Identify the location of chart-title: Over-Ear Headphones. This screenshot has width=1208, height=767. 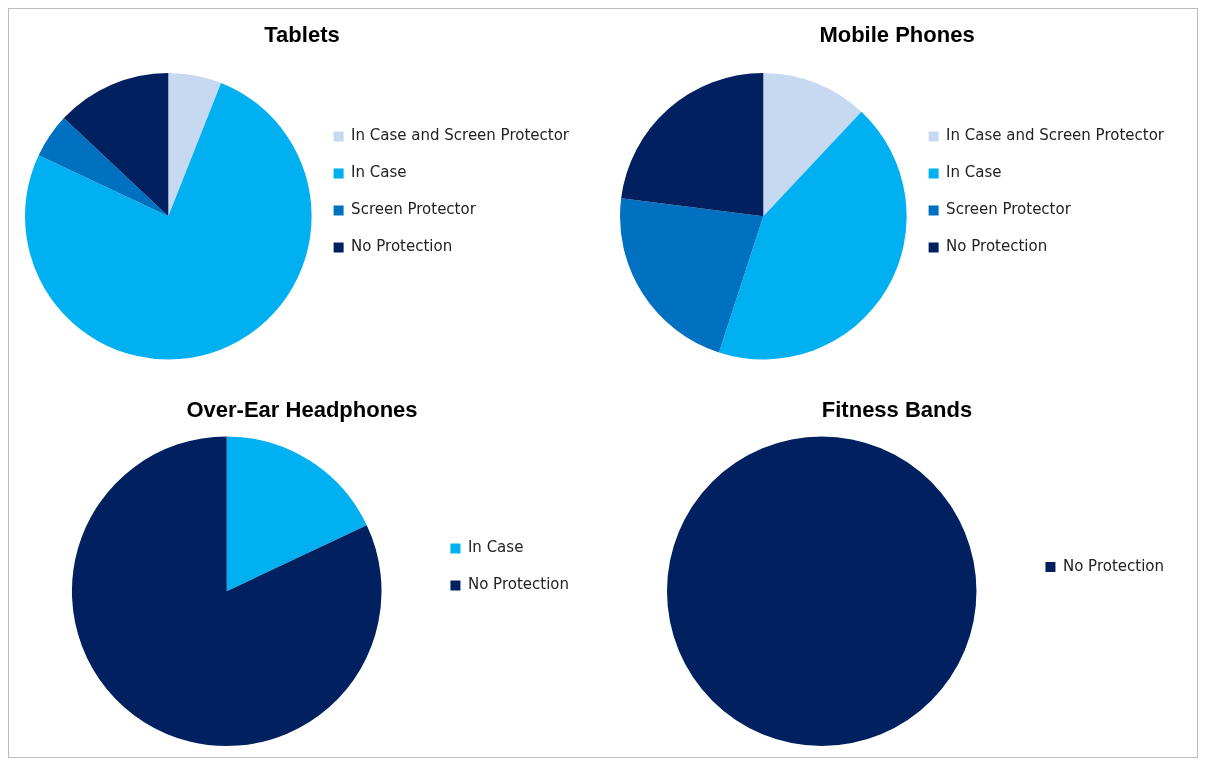
(302, 410).